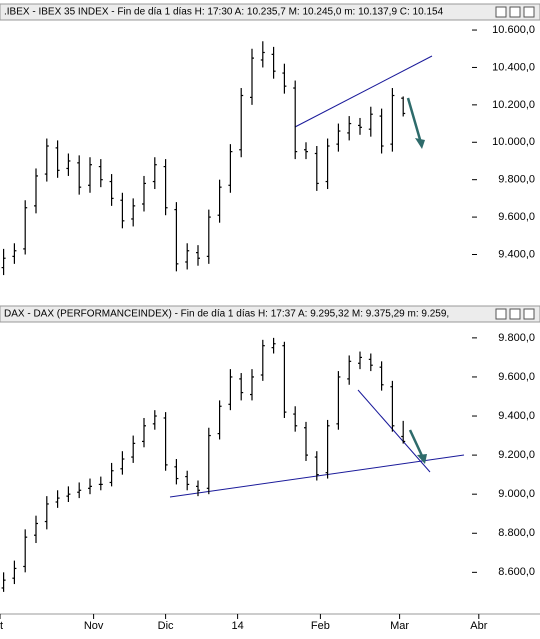  I want to click on y-tick-label: 10.600,0, so click(513, 30).